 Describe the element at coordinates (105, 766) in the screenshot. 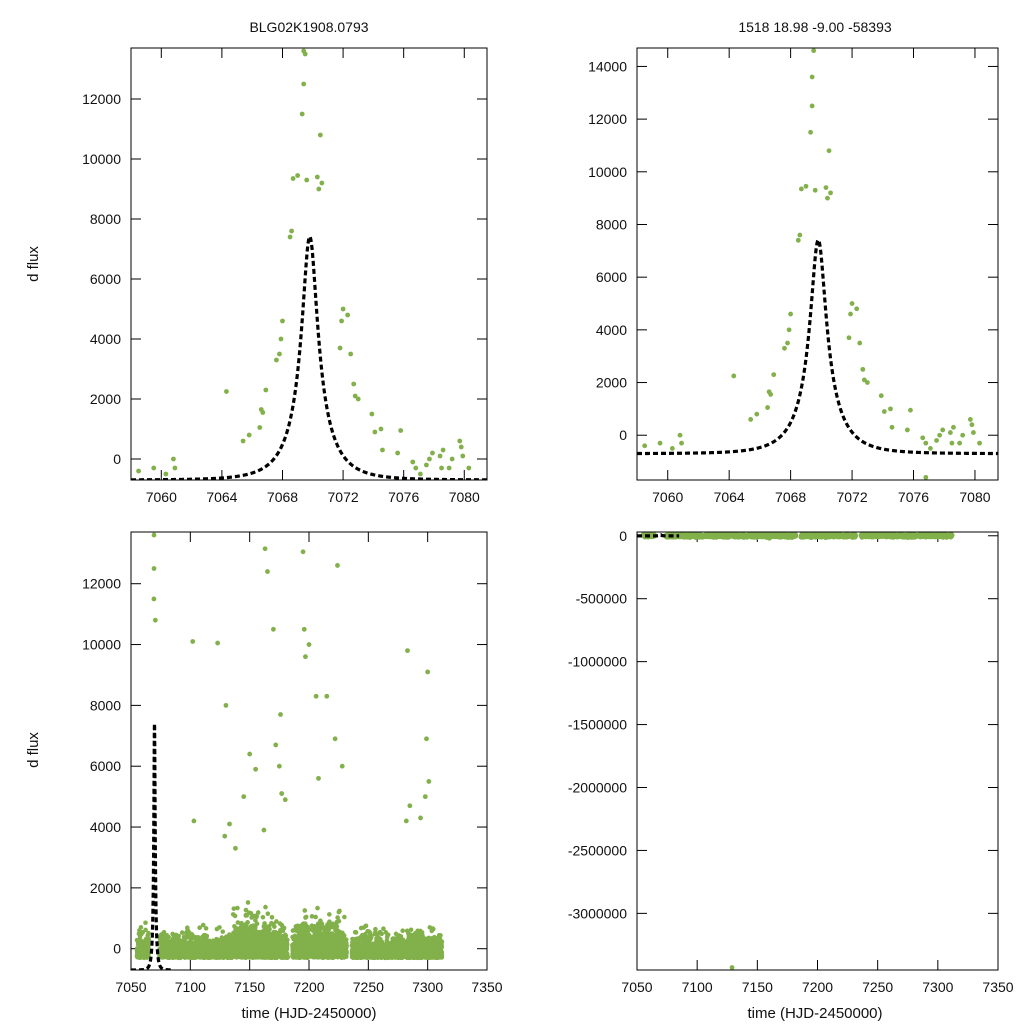

I see `y-tick-label: 6000` at that location.